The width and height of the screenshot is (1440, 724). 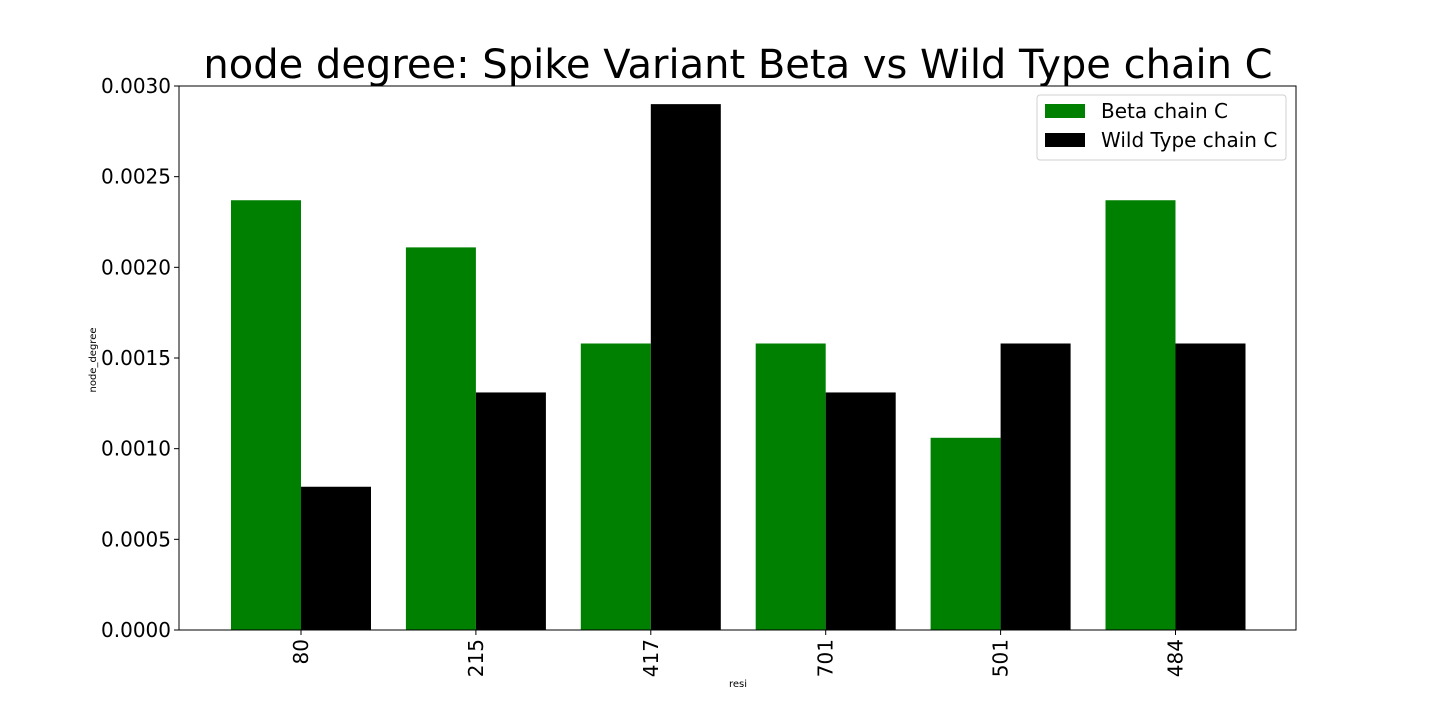 I want to click on y-tick-label: 0.0020, so click(x=136, y=267).